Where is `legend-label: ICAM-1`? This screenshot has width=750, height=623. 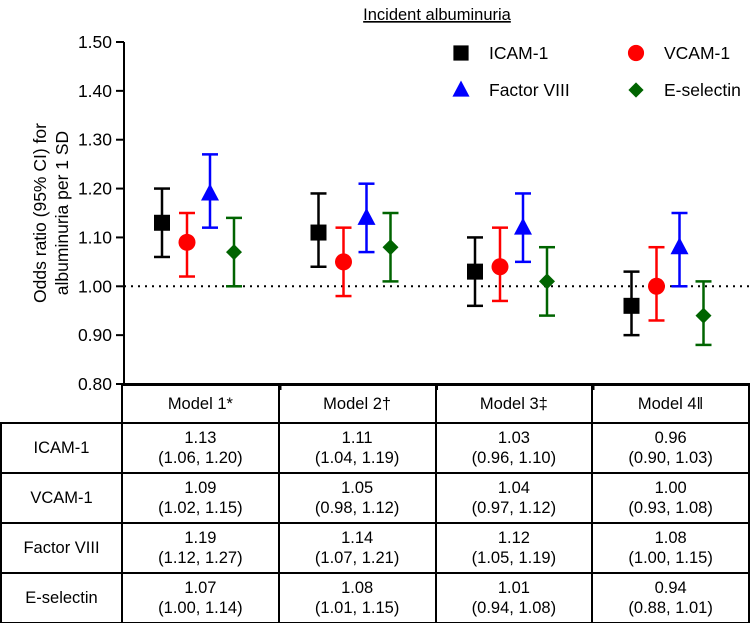
legend-label: ICAM-1 is located at coordinates (518, 53).